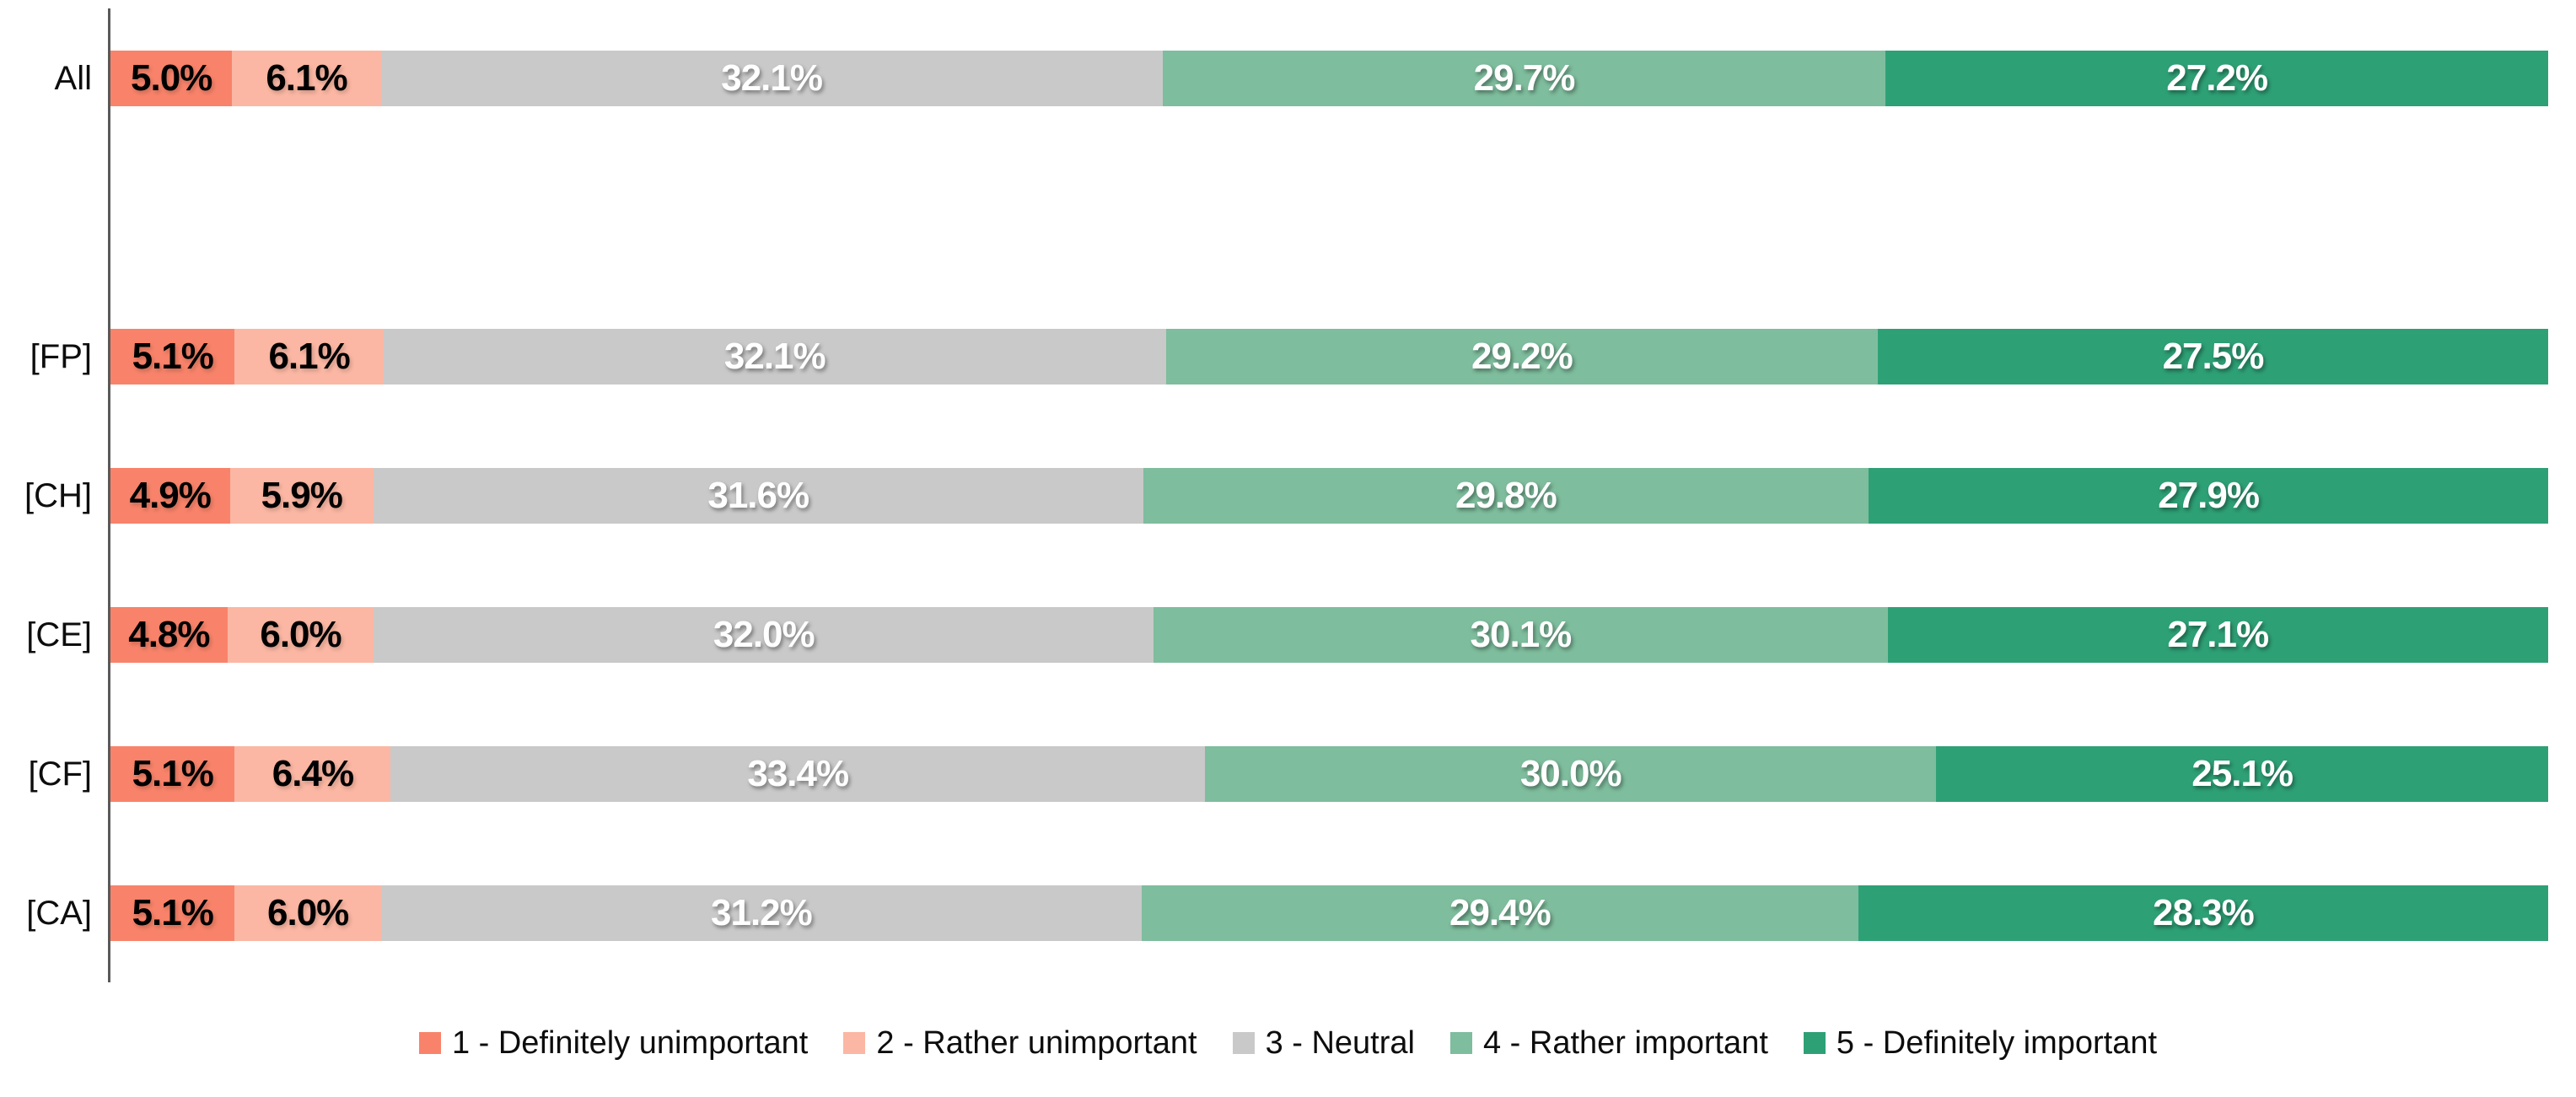 The width and height of the screenshot is (2576, 1097). I want to click on bar-segment: 27.9%, so click(2208, 496).